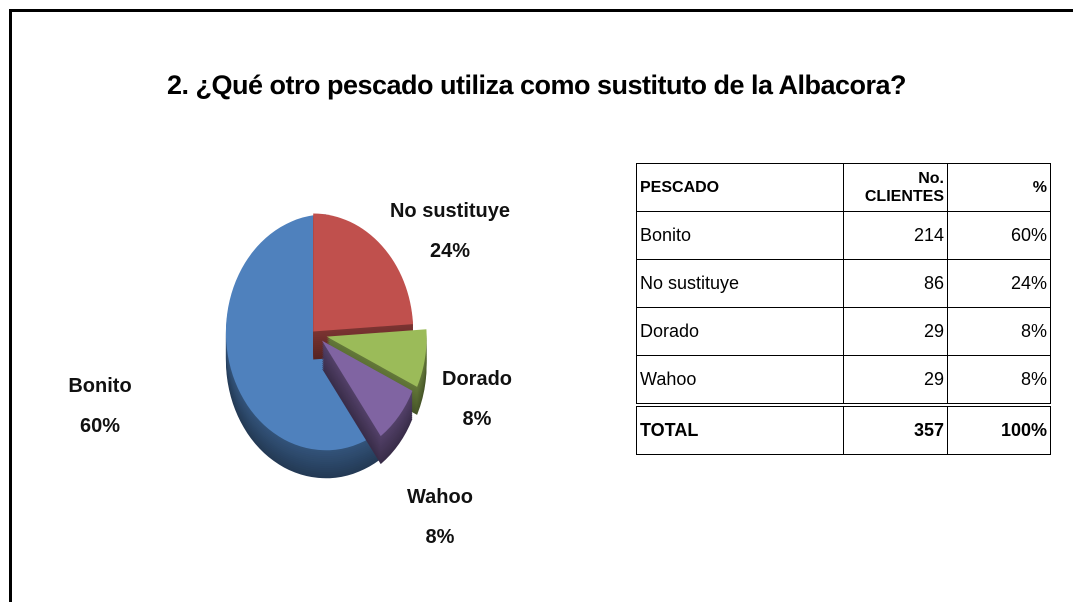  Describe the element at coordinates (440, 497) in the screenshot. I see `slice-label: Wahoo` at that location.